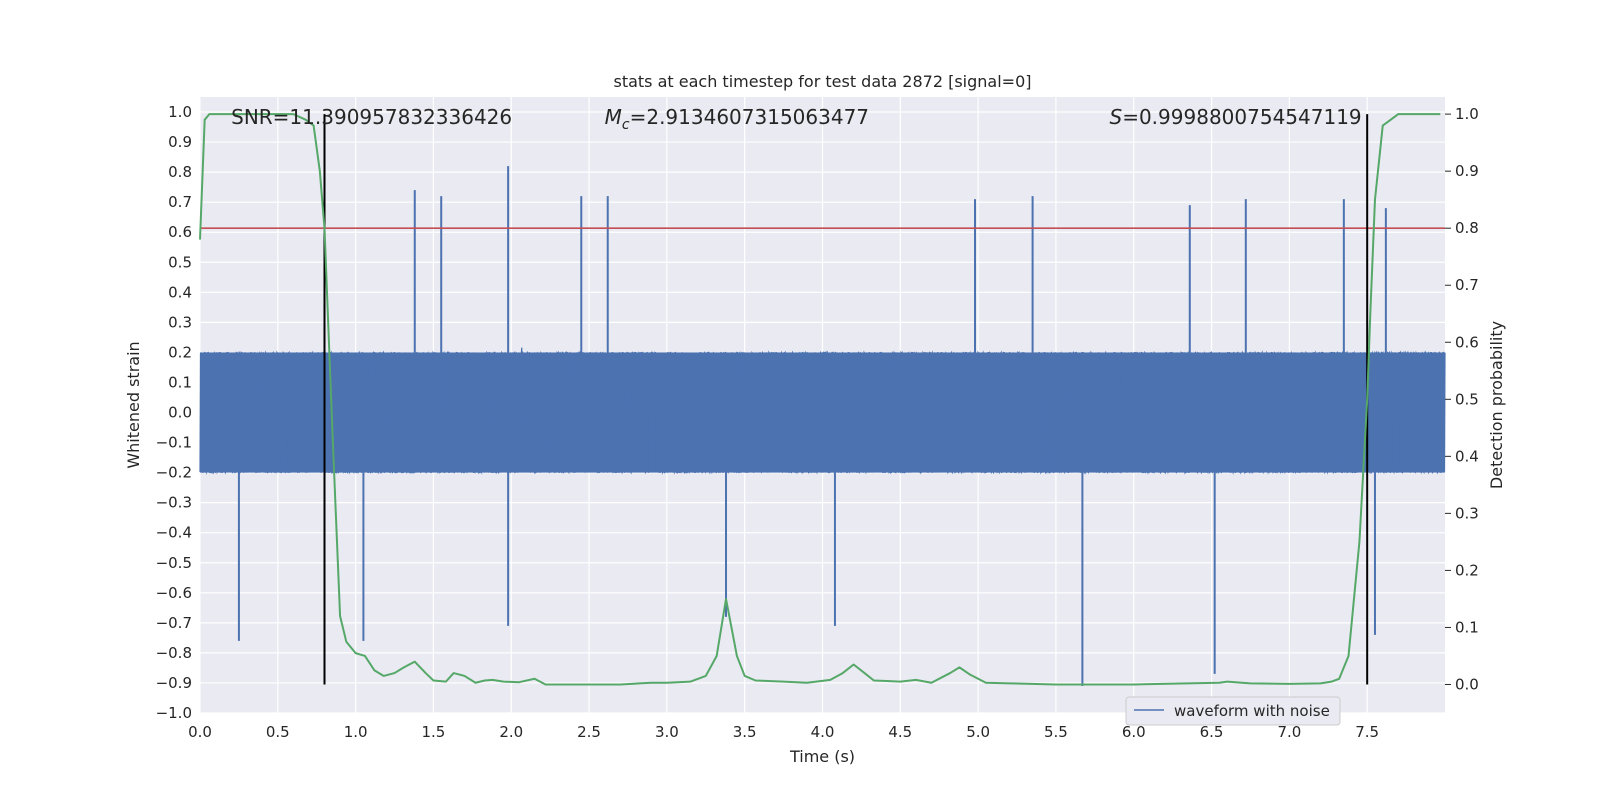 This screenshot has height=800, width=1600. Describe the element at coordinates (1467, 513) in the screenshot. I see `y2-tick-label: 0.3` at that location.